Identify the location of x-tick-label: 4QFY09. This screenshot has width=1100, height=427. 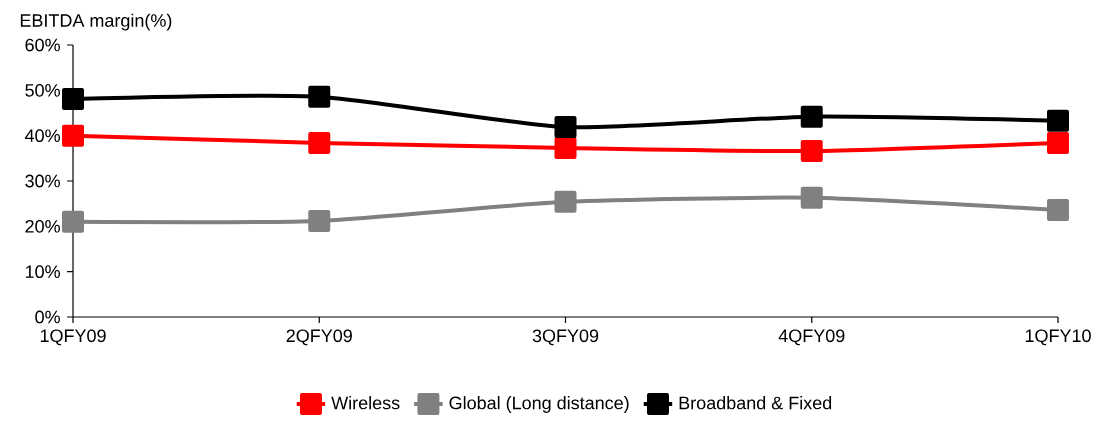
(811, 337).